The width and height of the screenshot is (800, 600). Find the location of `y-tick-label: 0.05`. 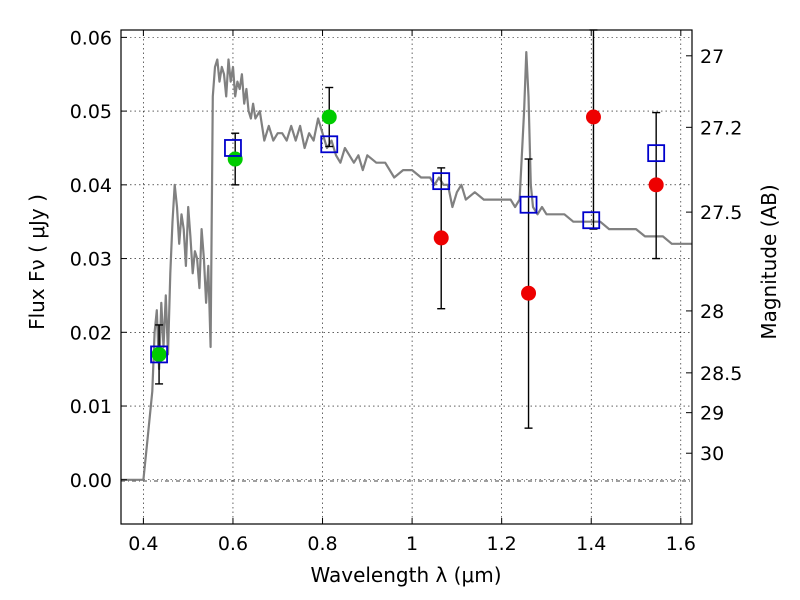

y-tick-label: 0.05 is located at coordinates (91, 112).